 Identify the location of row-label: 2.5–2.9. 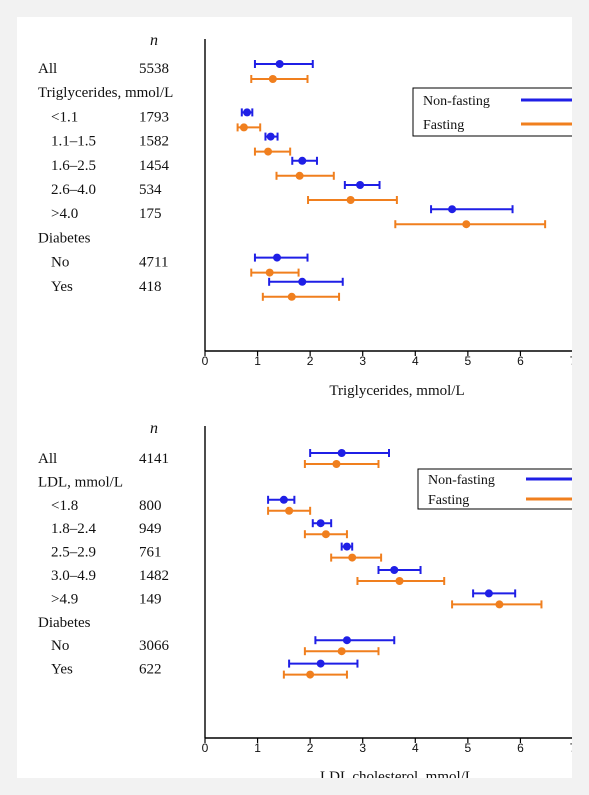
(73, 553).